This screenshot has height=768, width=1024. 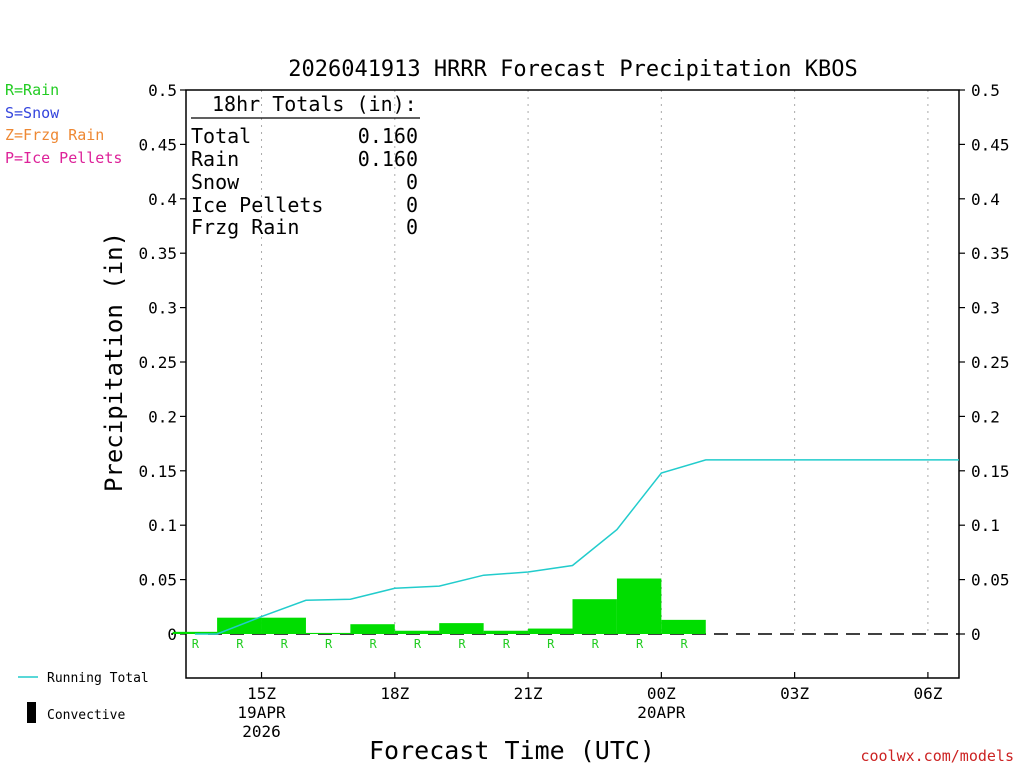 I want to click on x-tick-label: 06Z, so click(x=927, y=693).